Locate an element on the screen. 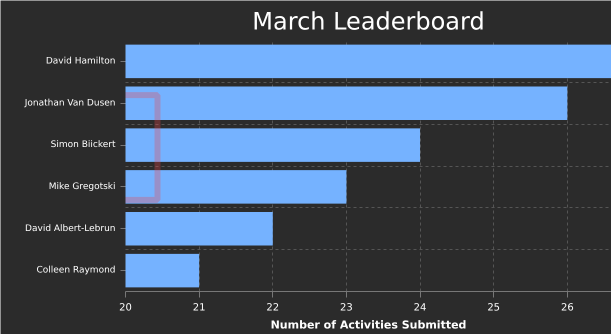  x-tick-label: 21 is located at coordinates (199, 308).